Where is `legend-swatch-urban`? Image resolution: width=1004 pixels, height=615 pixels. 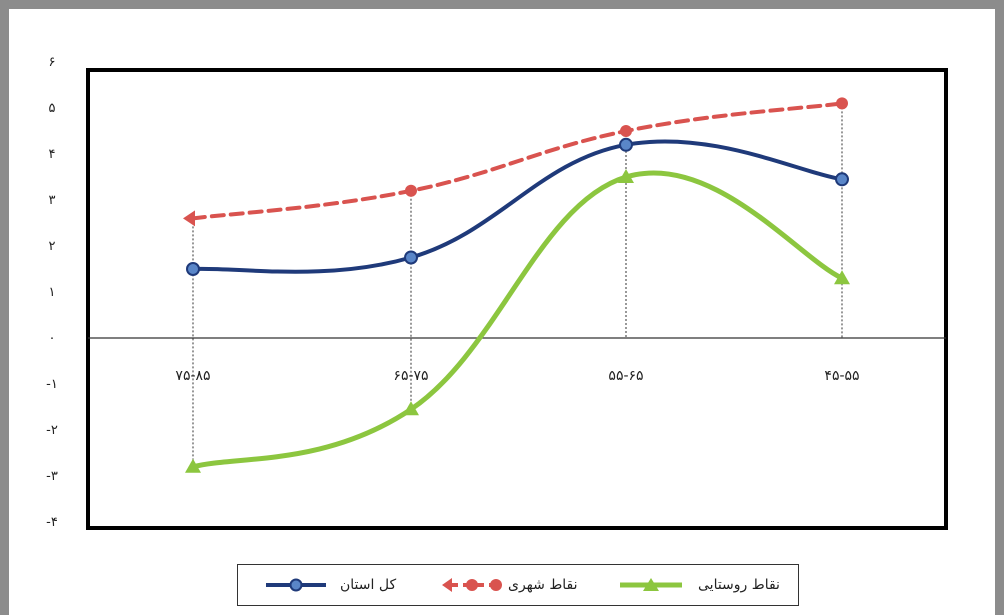
legend-swatch-urban is located at coordinates (472, 585).